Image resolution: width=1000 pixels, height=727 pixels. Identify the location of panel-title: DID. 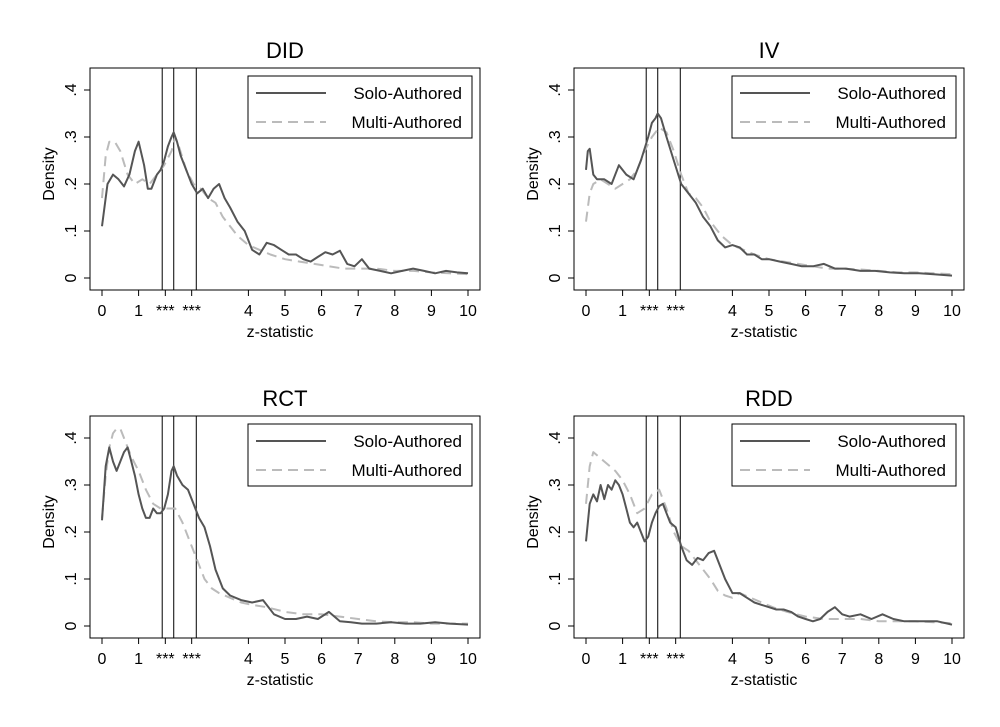
(285, 50).